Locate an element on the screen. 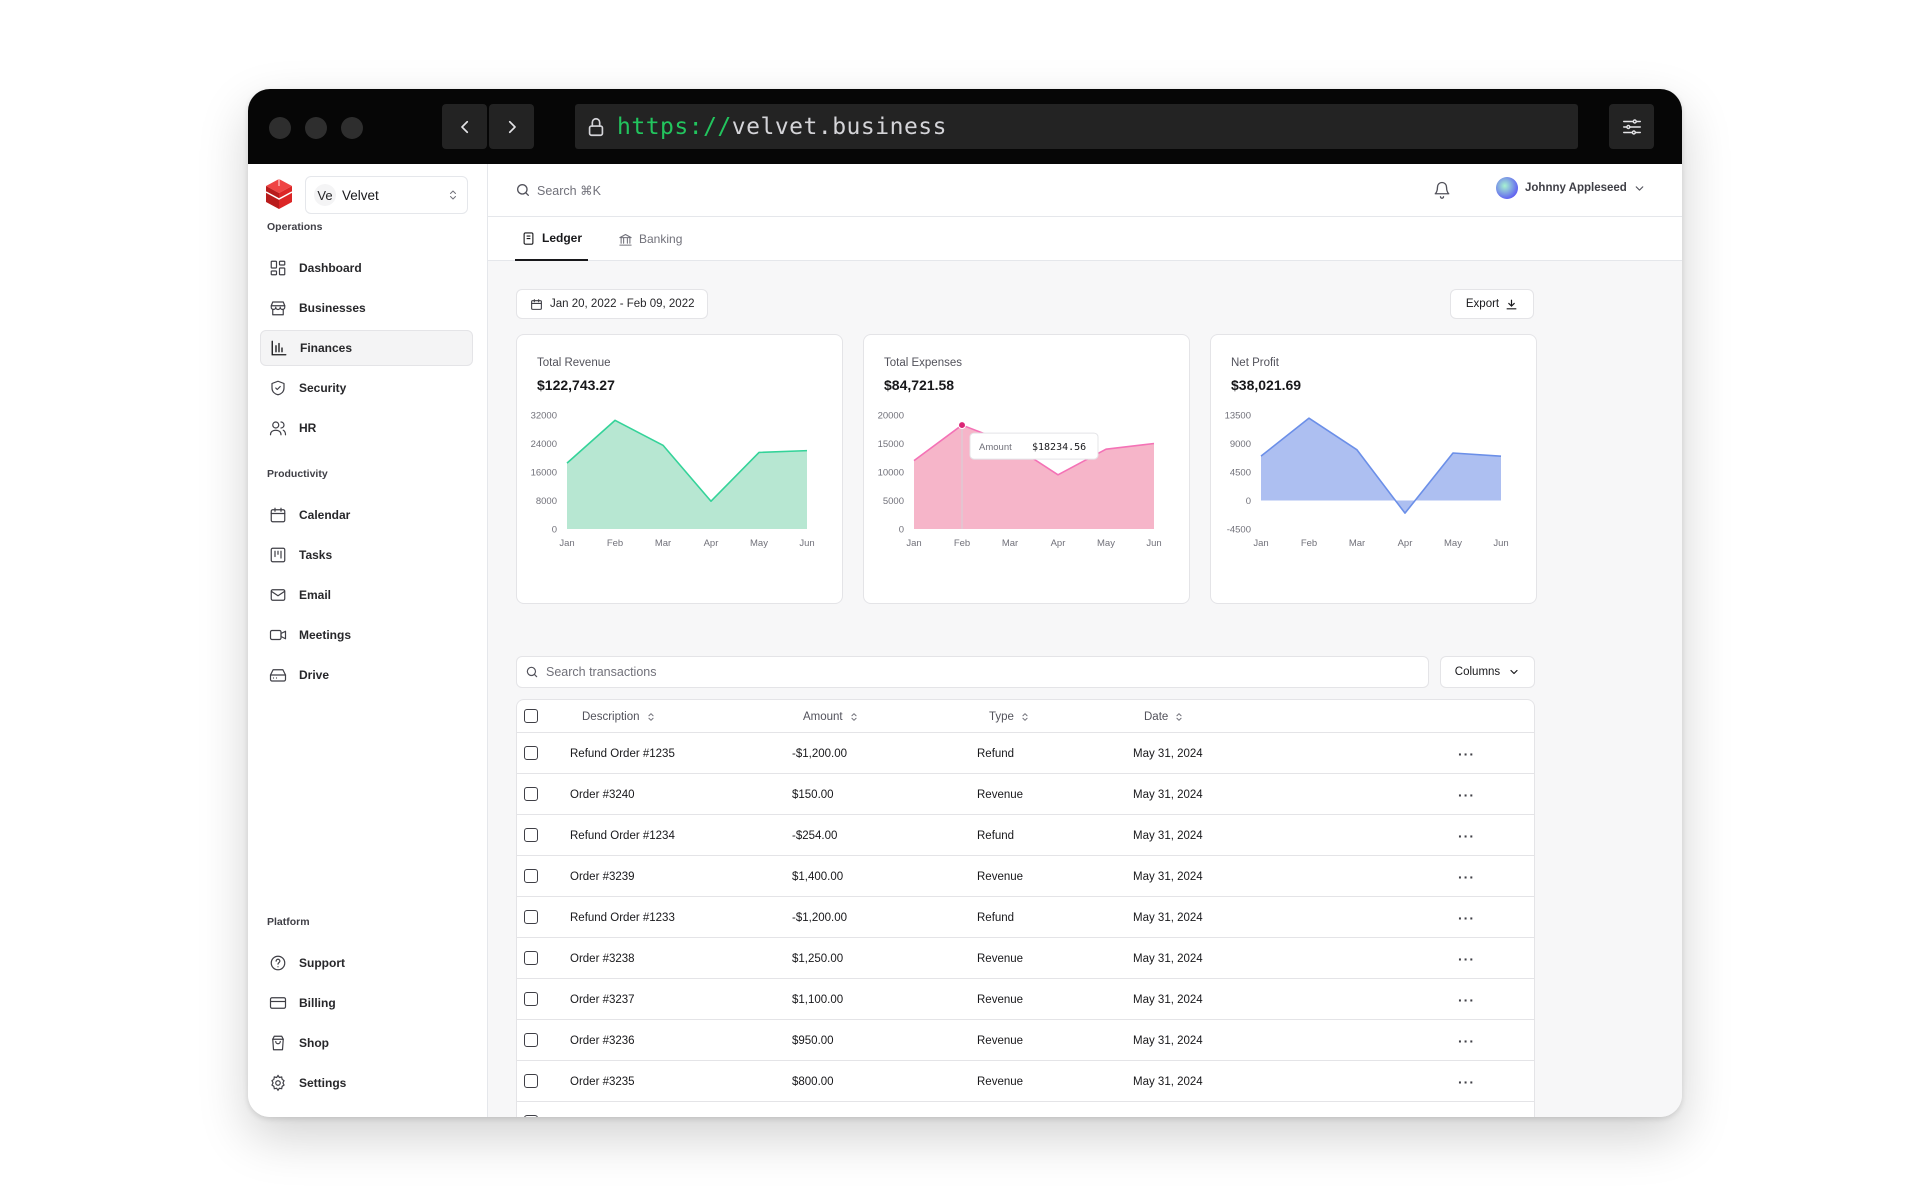 The width and height of the screenshot is (1920, 1200). sidebar-item-support: Support is located at coordinates (366, 963).